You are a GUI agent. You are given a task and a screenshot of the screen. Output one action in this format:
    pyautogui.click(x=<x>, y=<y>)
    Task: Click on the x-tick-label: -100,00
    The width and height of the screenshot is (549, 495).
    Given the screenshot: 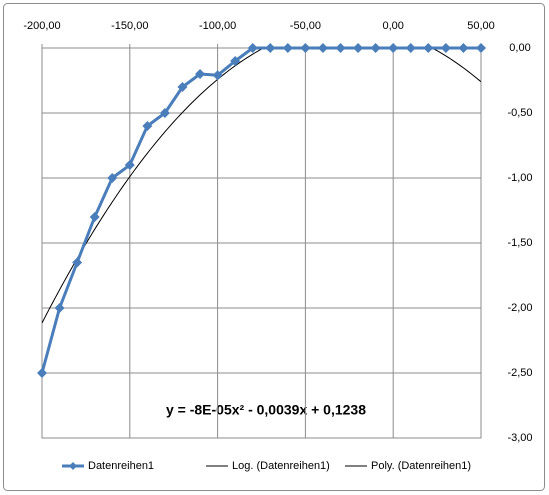 What is the action you would take?
    pyautogui.click(x=217, y=26)
    